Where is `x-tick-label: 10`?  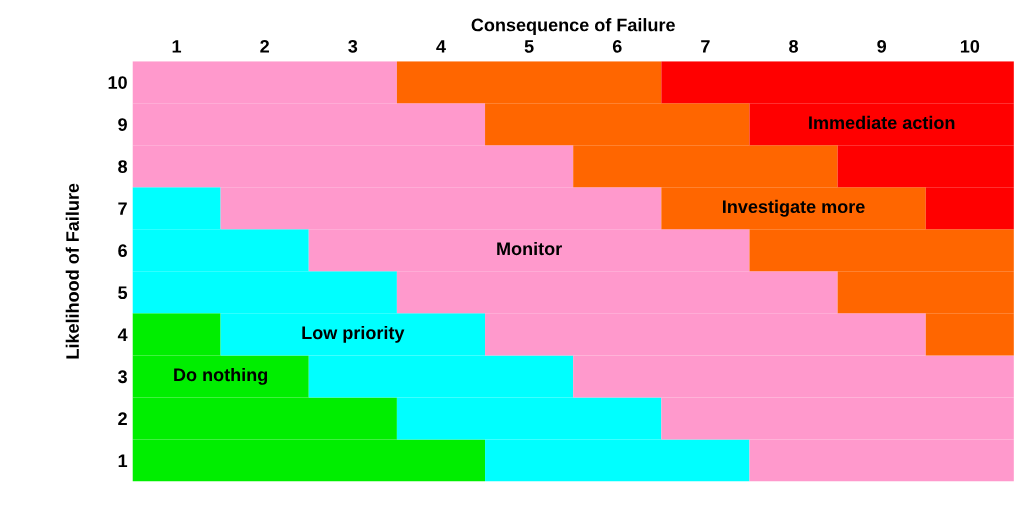 x-tick-label: 10 is located at coordinates (970, 46).